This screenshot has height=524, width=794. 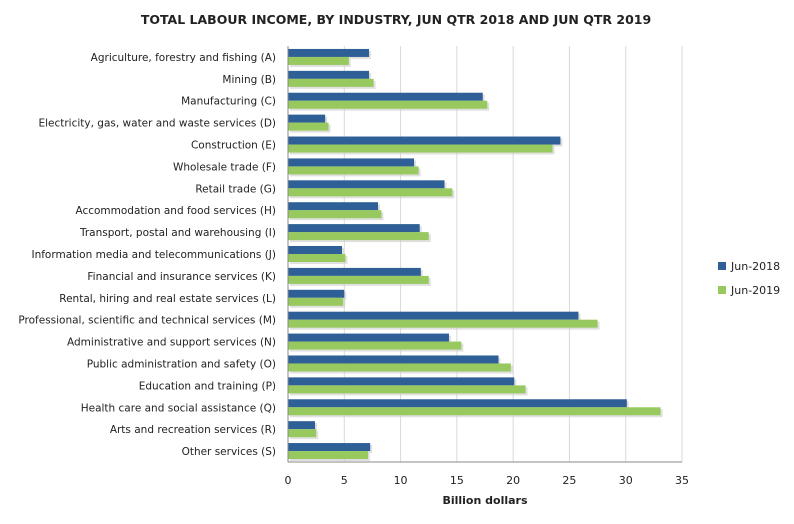 I want to click on category-label: Transport, postal and warehousing (I), so click(x=177, y=233).